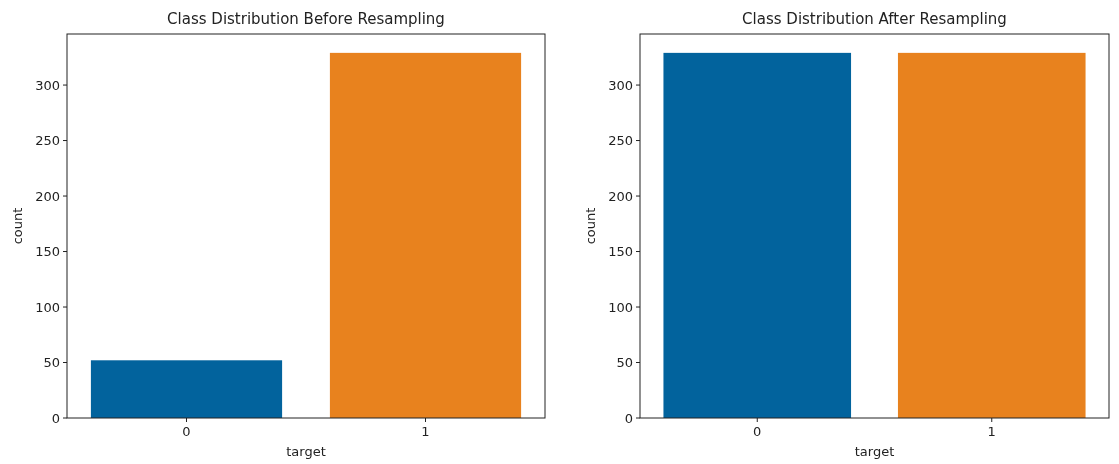  I want to click on chart-title: Class Distribution Before Resampling, so click(306, 19).